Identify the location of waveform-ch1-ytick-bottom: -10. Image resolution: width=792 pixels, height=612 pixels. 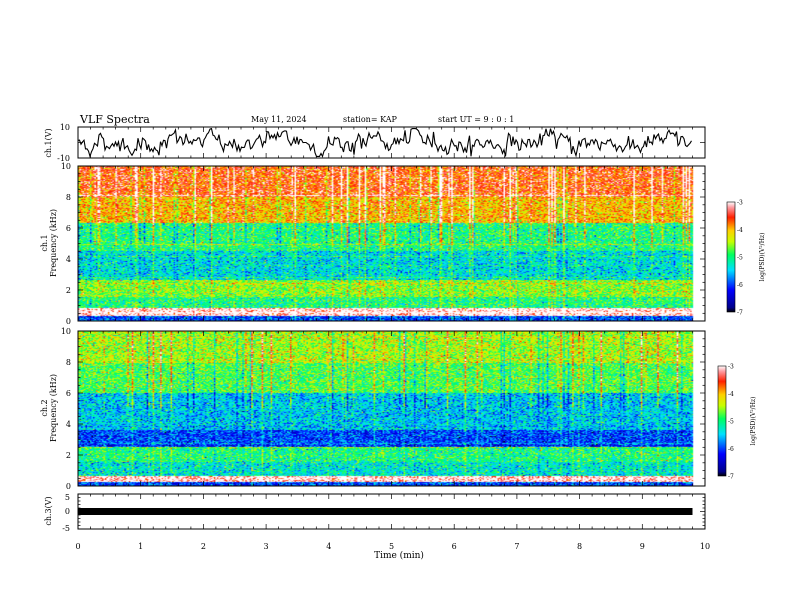
(63, 158).